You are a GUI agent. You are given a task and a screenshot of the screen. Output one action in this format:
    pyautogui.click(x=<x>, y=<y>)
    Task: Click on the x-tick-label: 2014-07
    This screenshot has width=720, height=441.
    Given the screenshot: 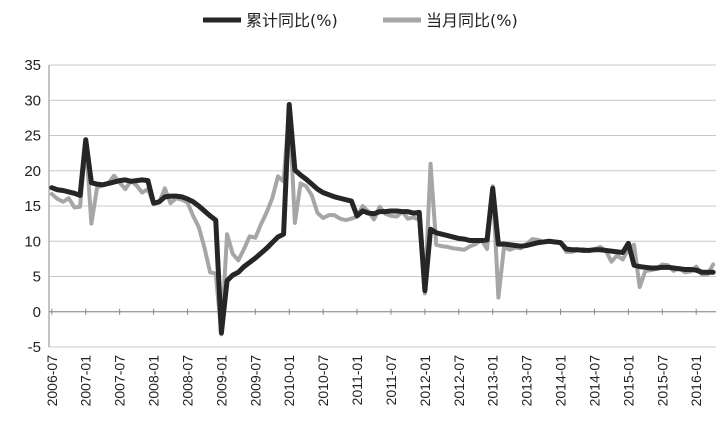 What is the action you would take?
    pyautogui.click(x=594, y=381)
    